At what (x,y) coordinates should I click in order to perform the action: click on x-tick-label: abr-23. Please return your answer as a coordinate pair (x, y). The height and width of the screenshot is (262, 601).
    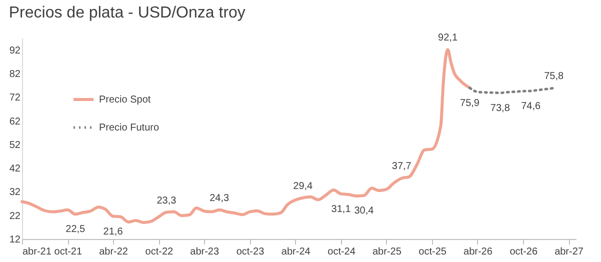
    Looking at the image, I should click on (205, 252).